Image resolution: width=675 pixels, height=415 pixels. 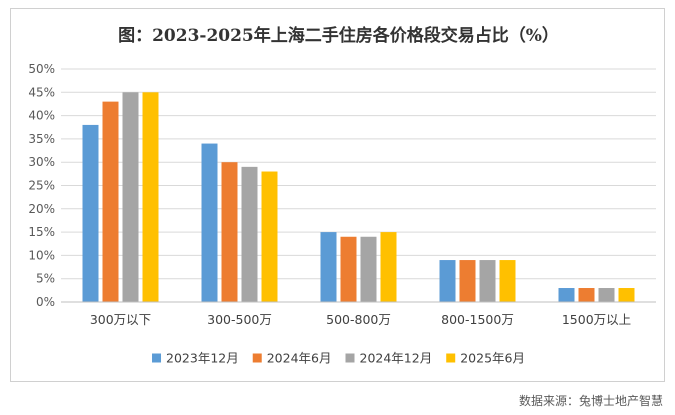 What do you see at coordinates (41, 255) in the screenshot?
I see `y-tick-label: 10%` at bounding box center [41, 255].